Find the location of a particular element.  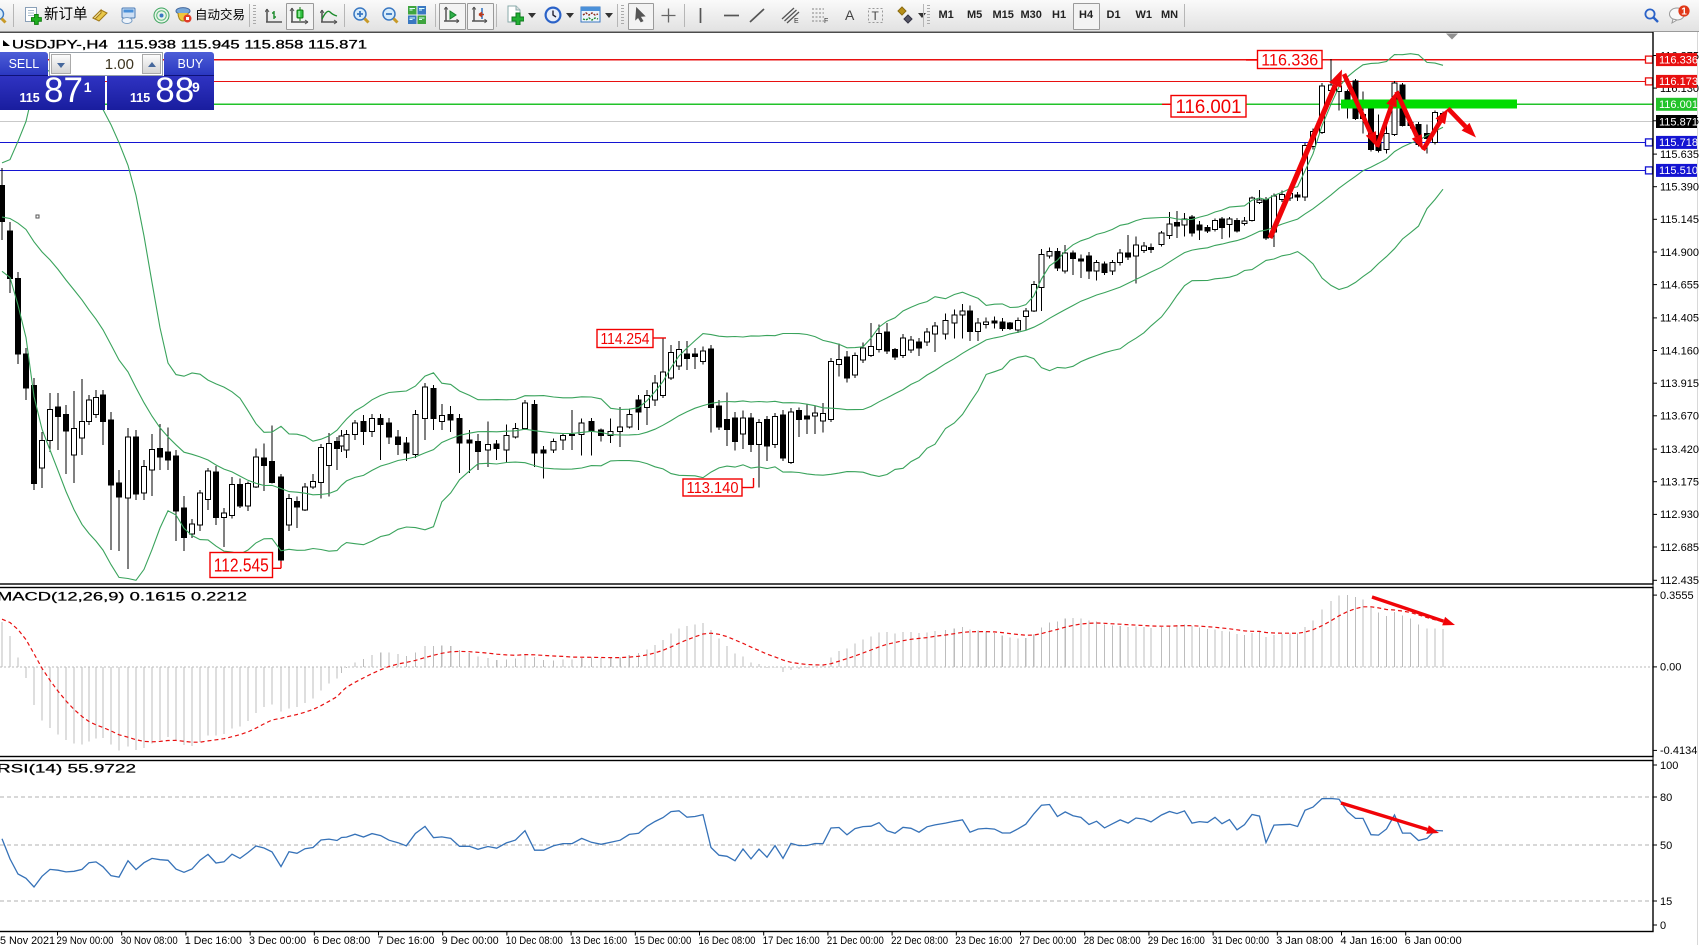

svg-text: 28 Dec 08:00 is located at coordinates (1112, 940).